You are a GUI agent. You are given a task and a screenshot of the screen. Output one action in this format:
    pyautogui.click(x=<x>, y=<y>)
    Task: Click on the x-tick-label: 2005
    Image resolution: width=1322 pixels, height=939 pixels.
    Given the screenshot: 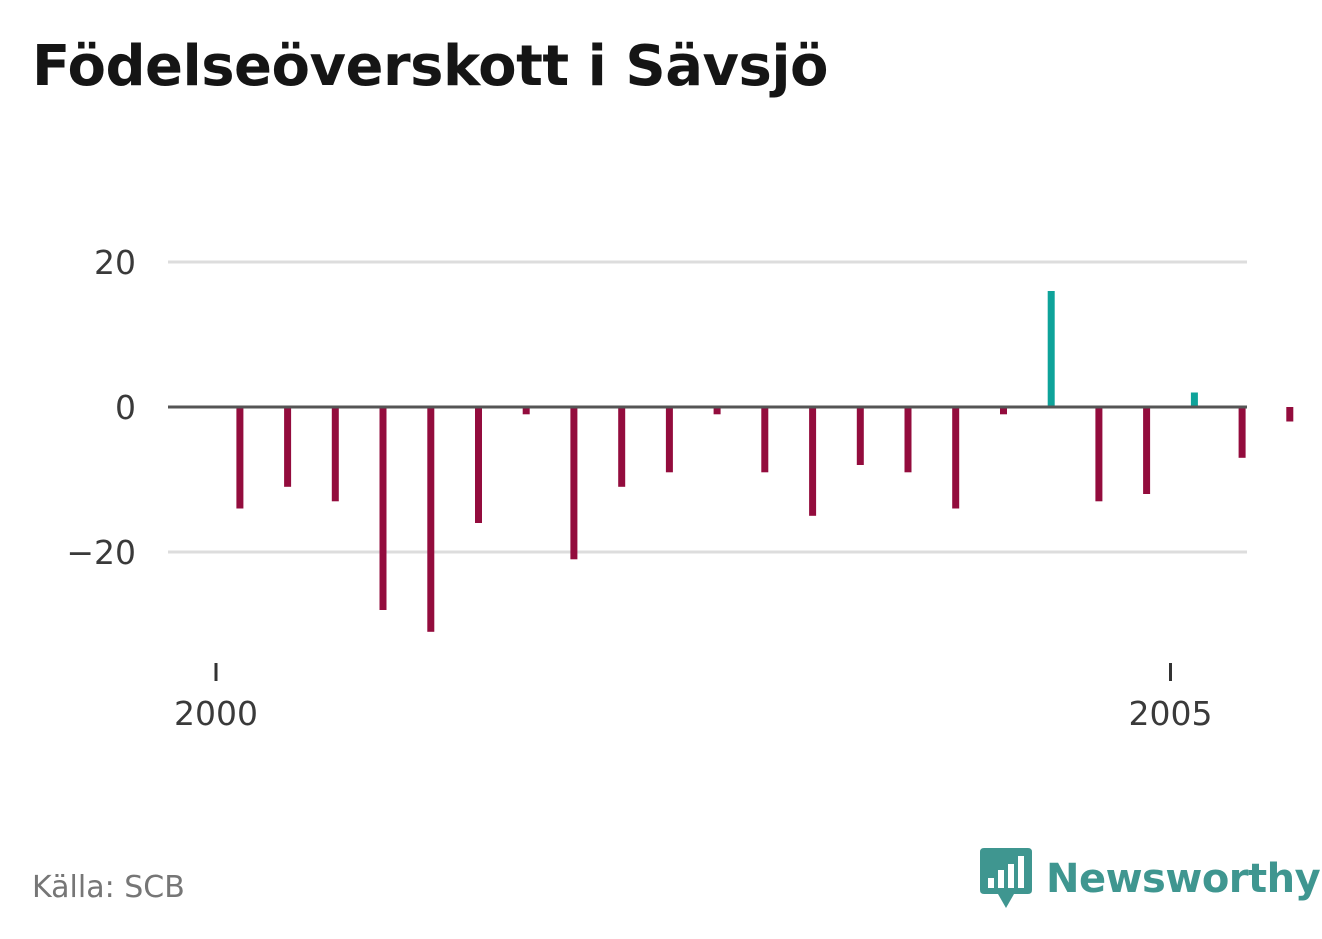 What is the action you would take?
    pyautogui.click(x=1171, y=713)
    